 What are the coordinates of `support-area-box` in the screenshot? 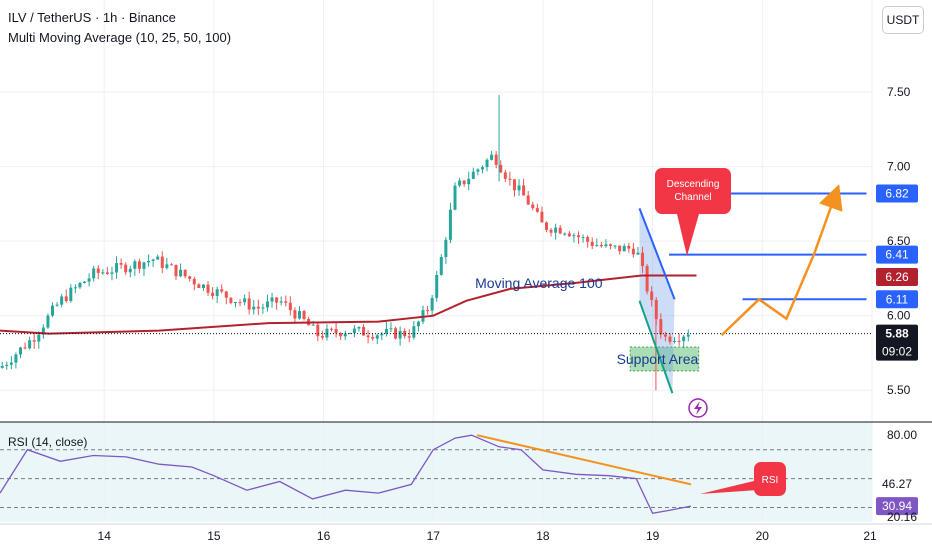 It's located at (664, 359).